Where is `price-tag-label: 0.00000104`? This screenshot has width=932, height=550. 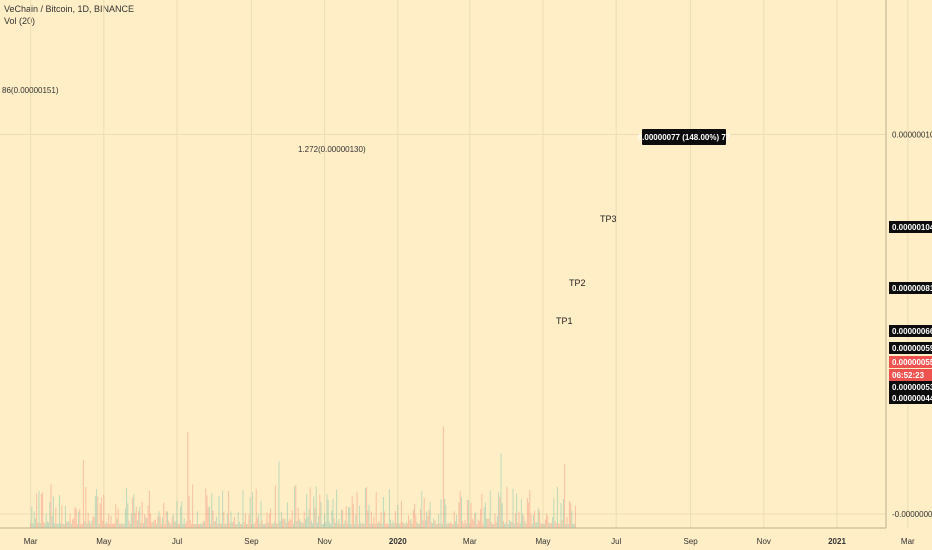 price-tag-label: 0.00000104 is located at coordinates (912, 227).